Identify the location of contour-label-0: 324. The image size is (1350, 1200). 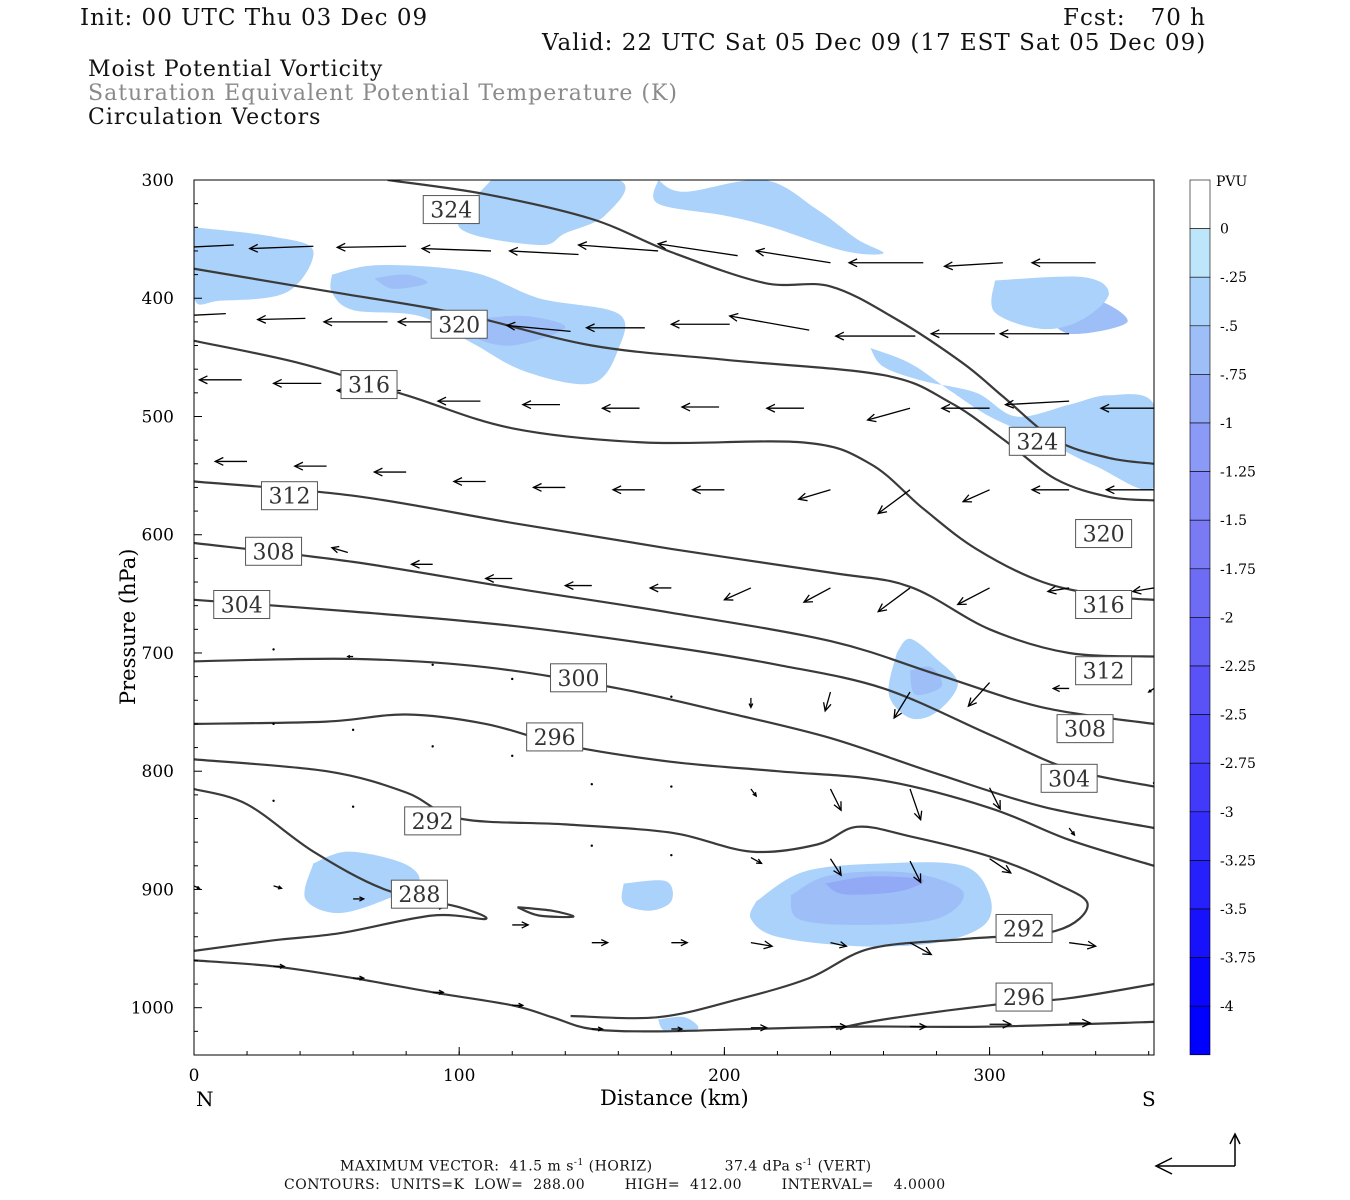
(451, 210).